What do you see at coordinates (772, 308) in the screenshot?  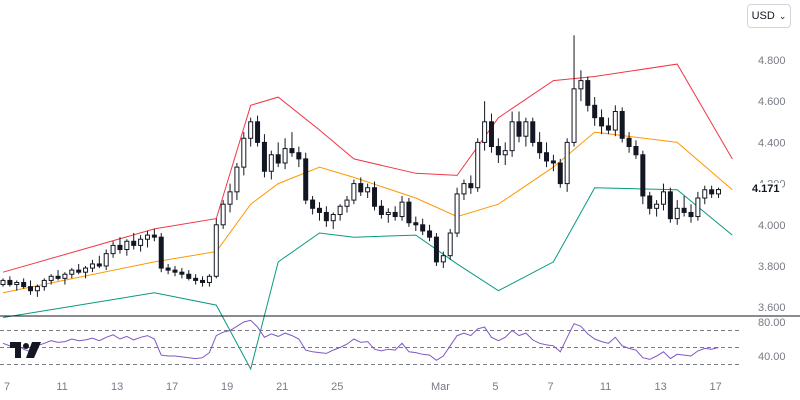 I see `price-tick-label: 3.600` at bounding box center [772, 308].